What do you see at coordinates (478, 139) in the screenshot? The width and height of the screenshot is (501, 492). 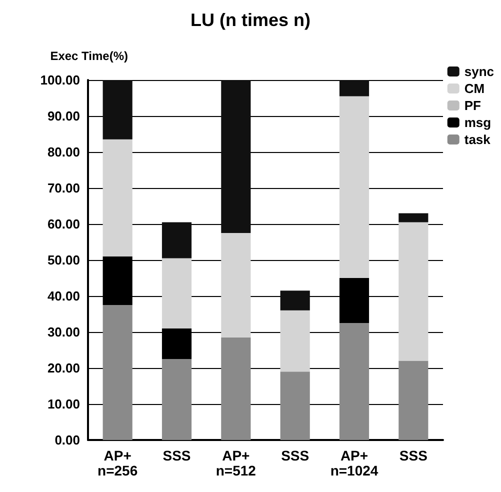 I see `legend-label: task` at bounding box center [478, 139].